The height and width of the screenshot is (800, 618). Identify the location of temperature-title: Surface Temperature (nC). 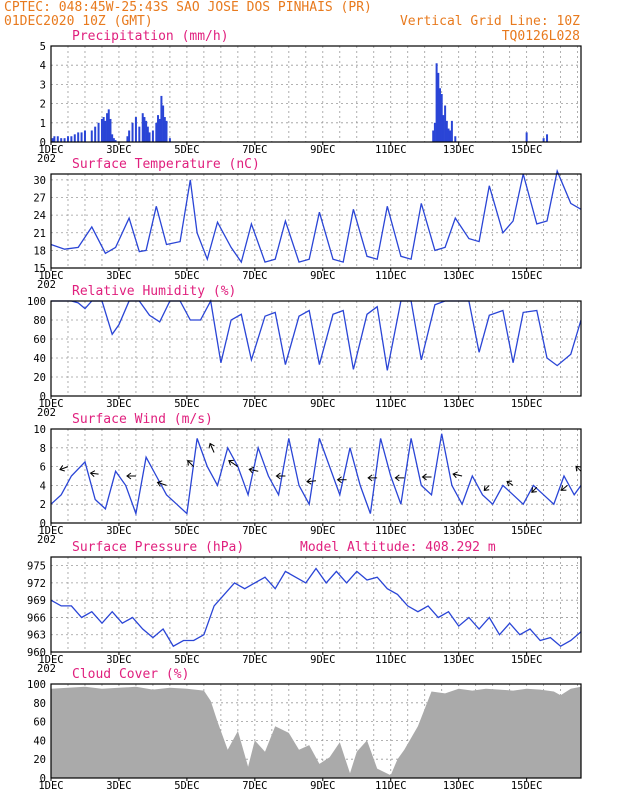
(166, 164).